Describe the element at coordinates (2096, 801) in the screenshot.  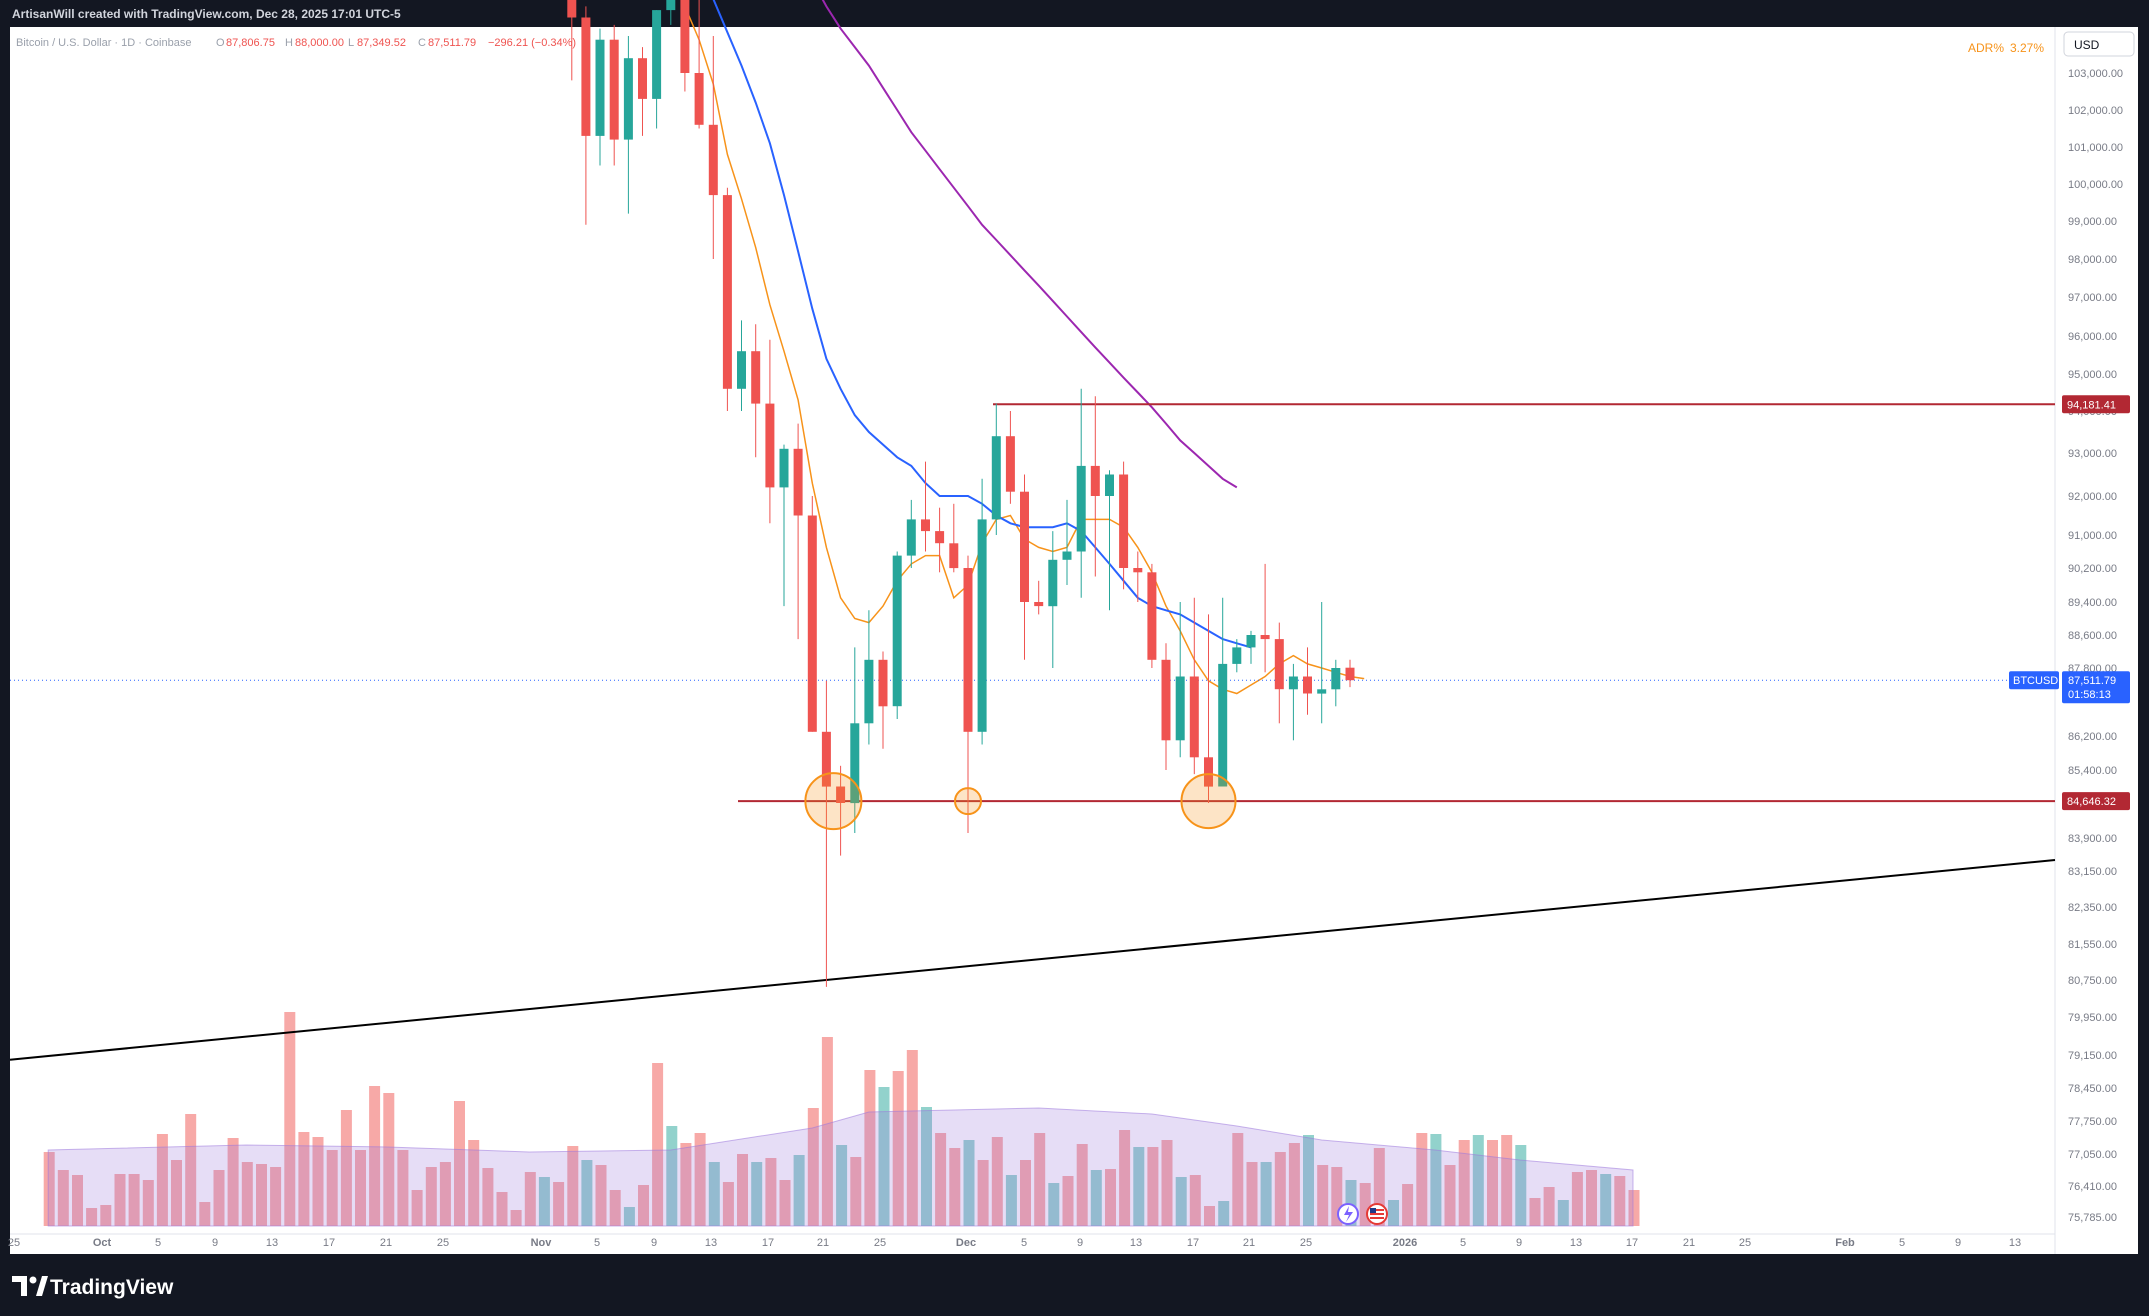
I see `support-price-tag: 84,646.32` at that location.